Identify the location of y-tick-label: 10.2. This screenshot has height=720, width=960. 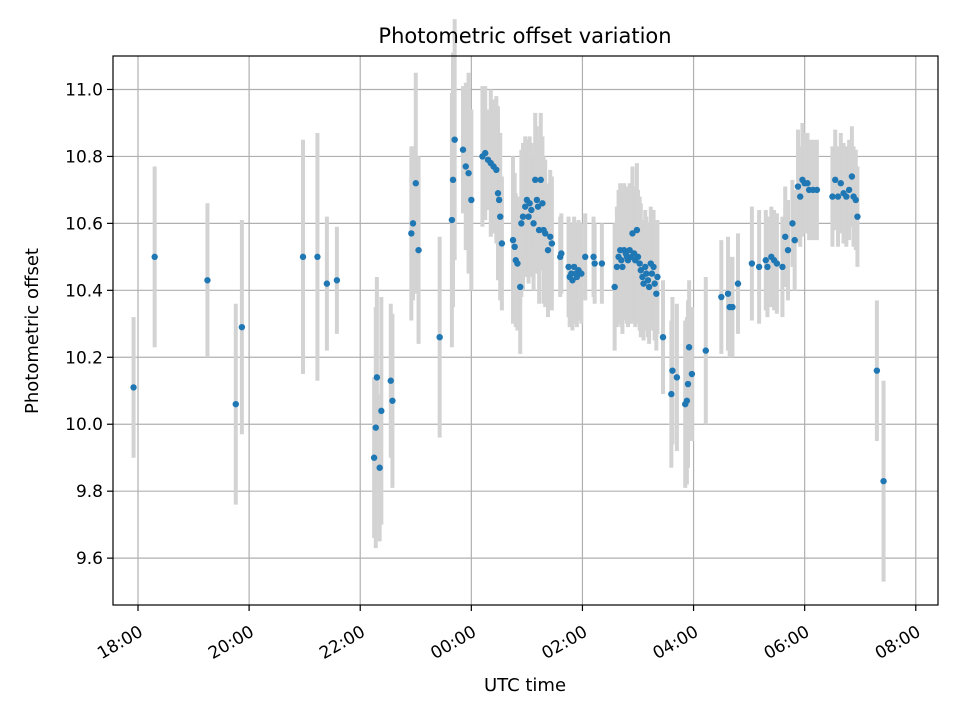
(84, 358).